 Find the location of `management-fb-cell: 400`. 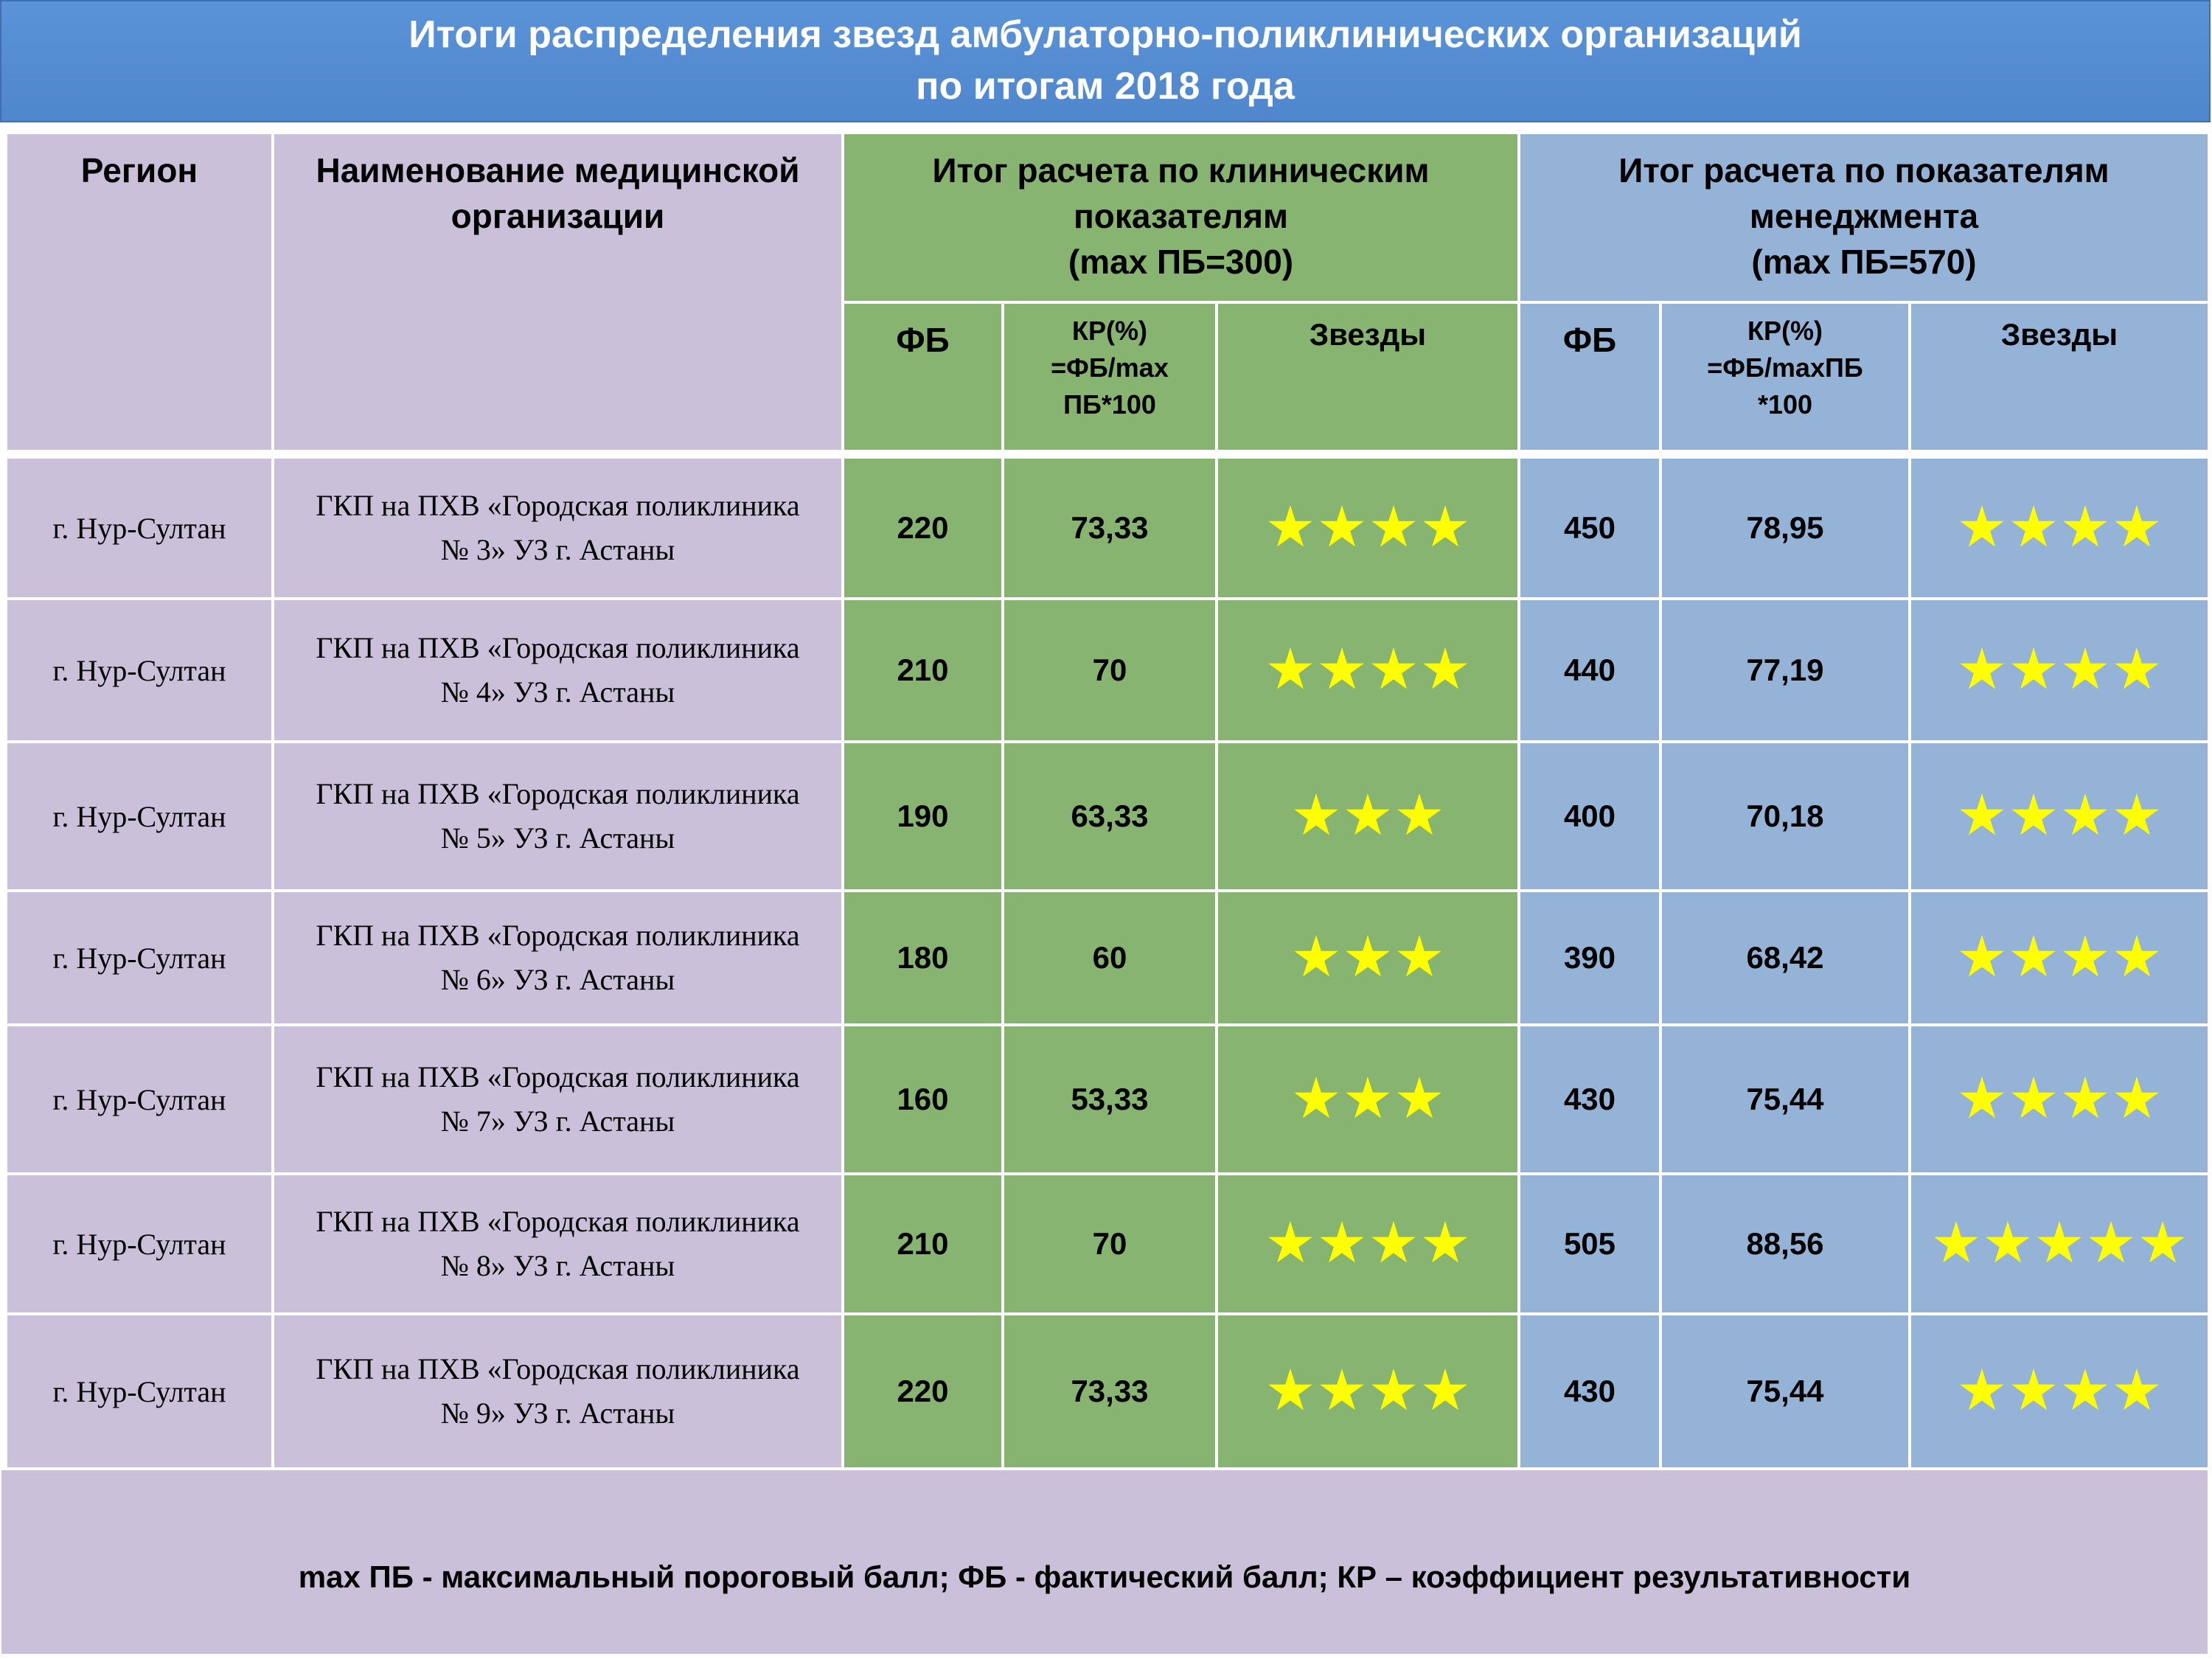

management-fb-cell: 400 is located at coordinates (1589, 816).